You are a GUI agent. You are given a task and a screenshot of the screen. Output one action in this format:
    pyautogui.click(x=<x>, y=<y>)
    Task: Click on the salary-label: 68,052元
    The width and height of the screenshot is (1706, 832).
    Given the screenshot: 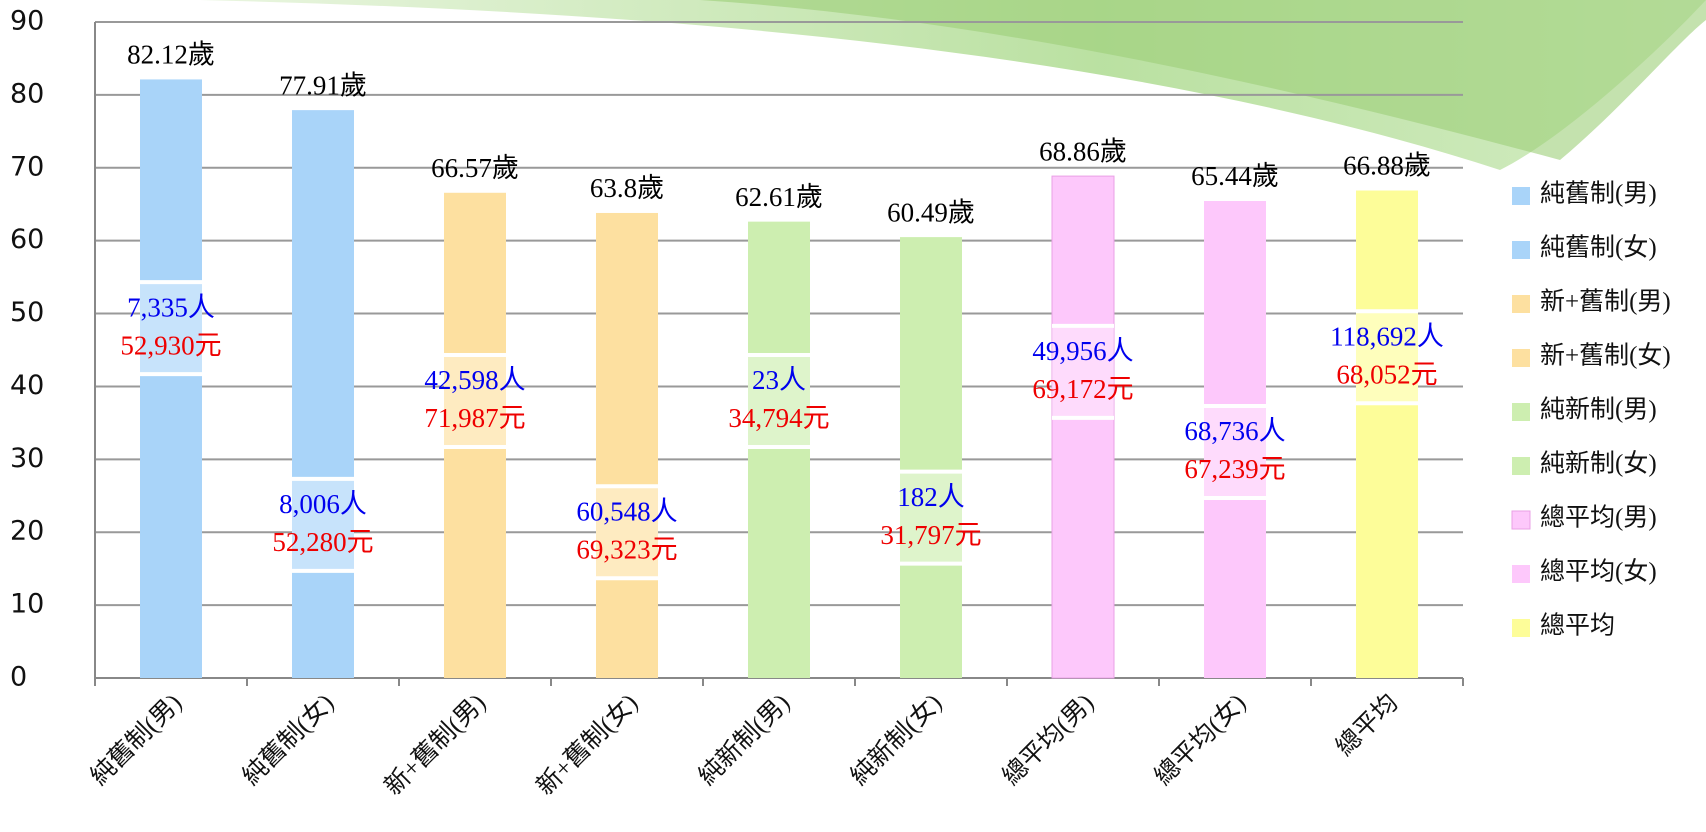 What is the action you would take?
    pyautogui.click(x=1386, y=374)
    